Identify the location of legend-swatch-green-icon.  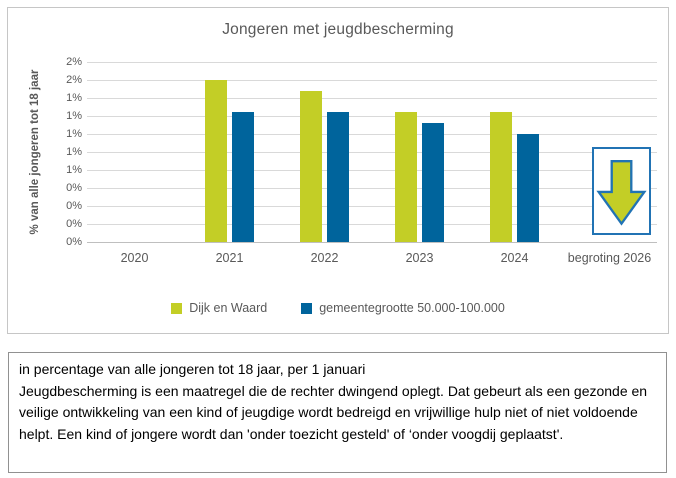
(177, 308).